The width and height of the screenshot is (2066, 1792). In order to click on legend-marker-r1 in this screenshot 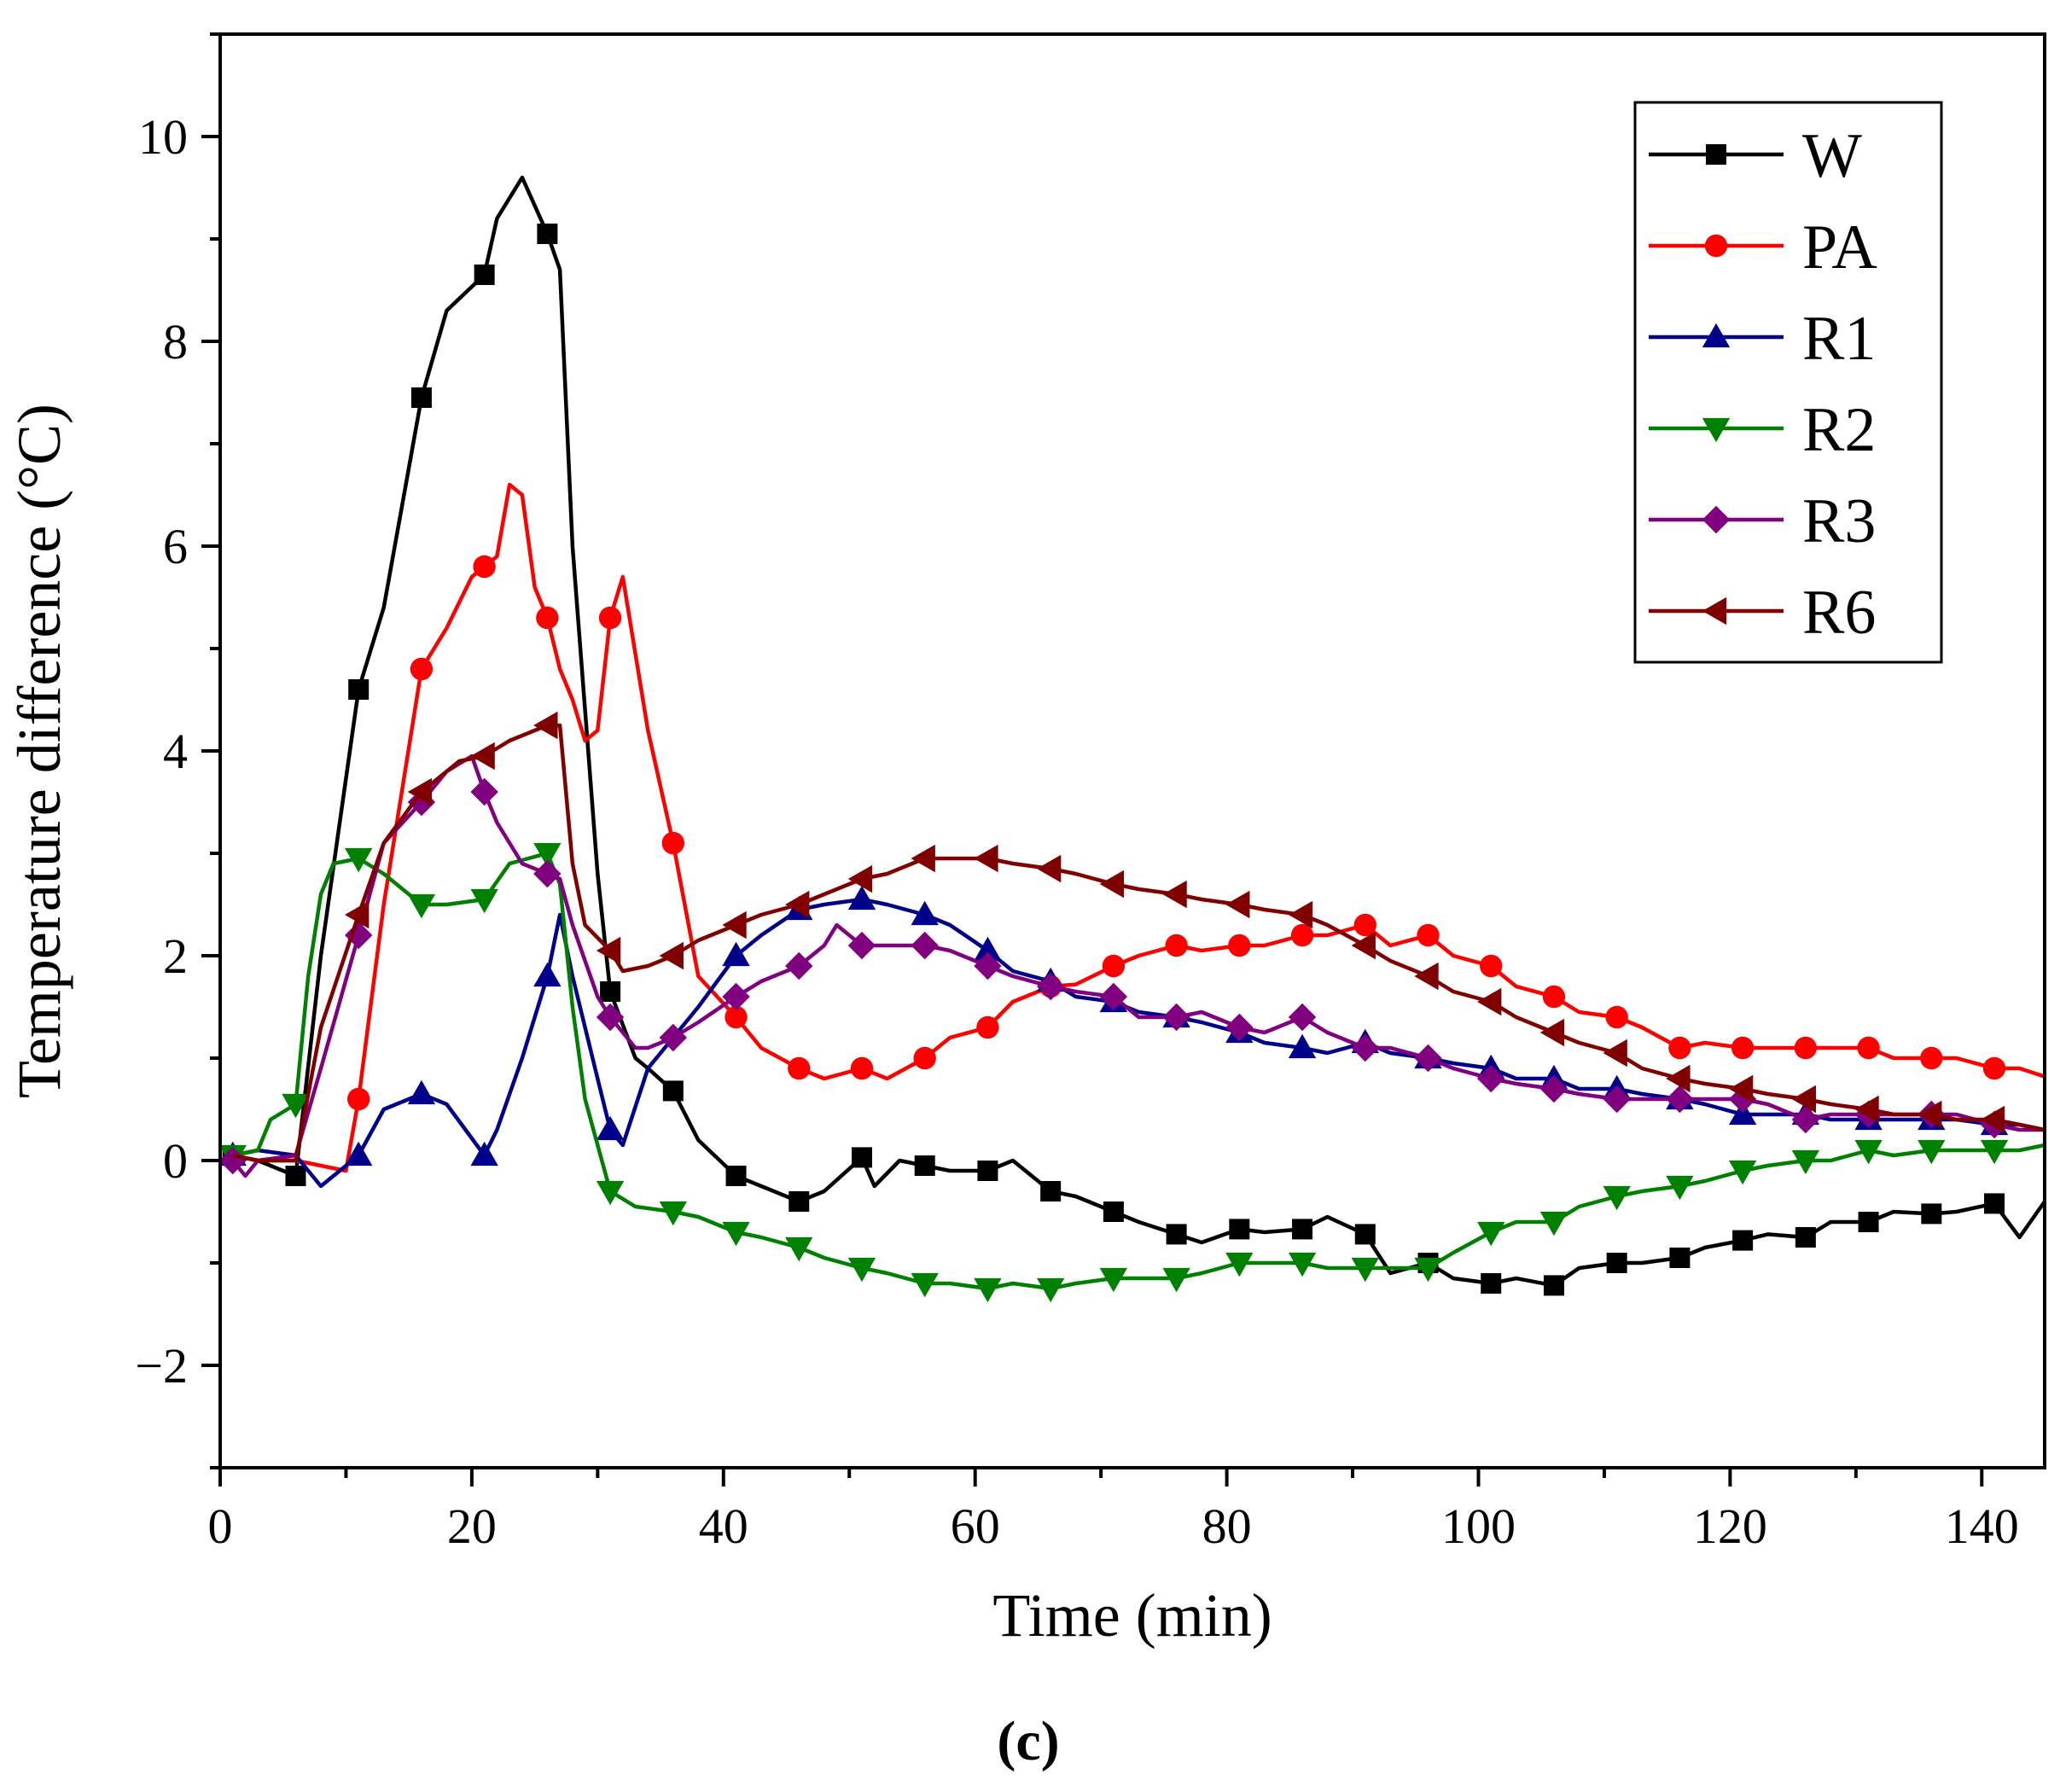, I will do `click(1717, 335)`.